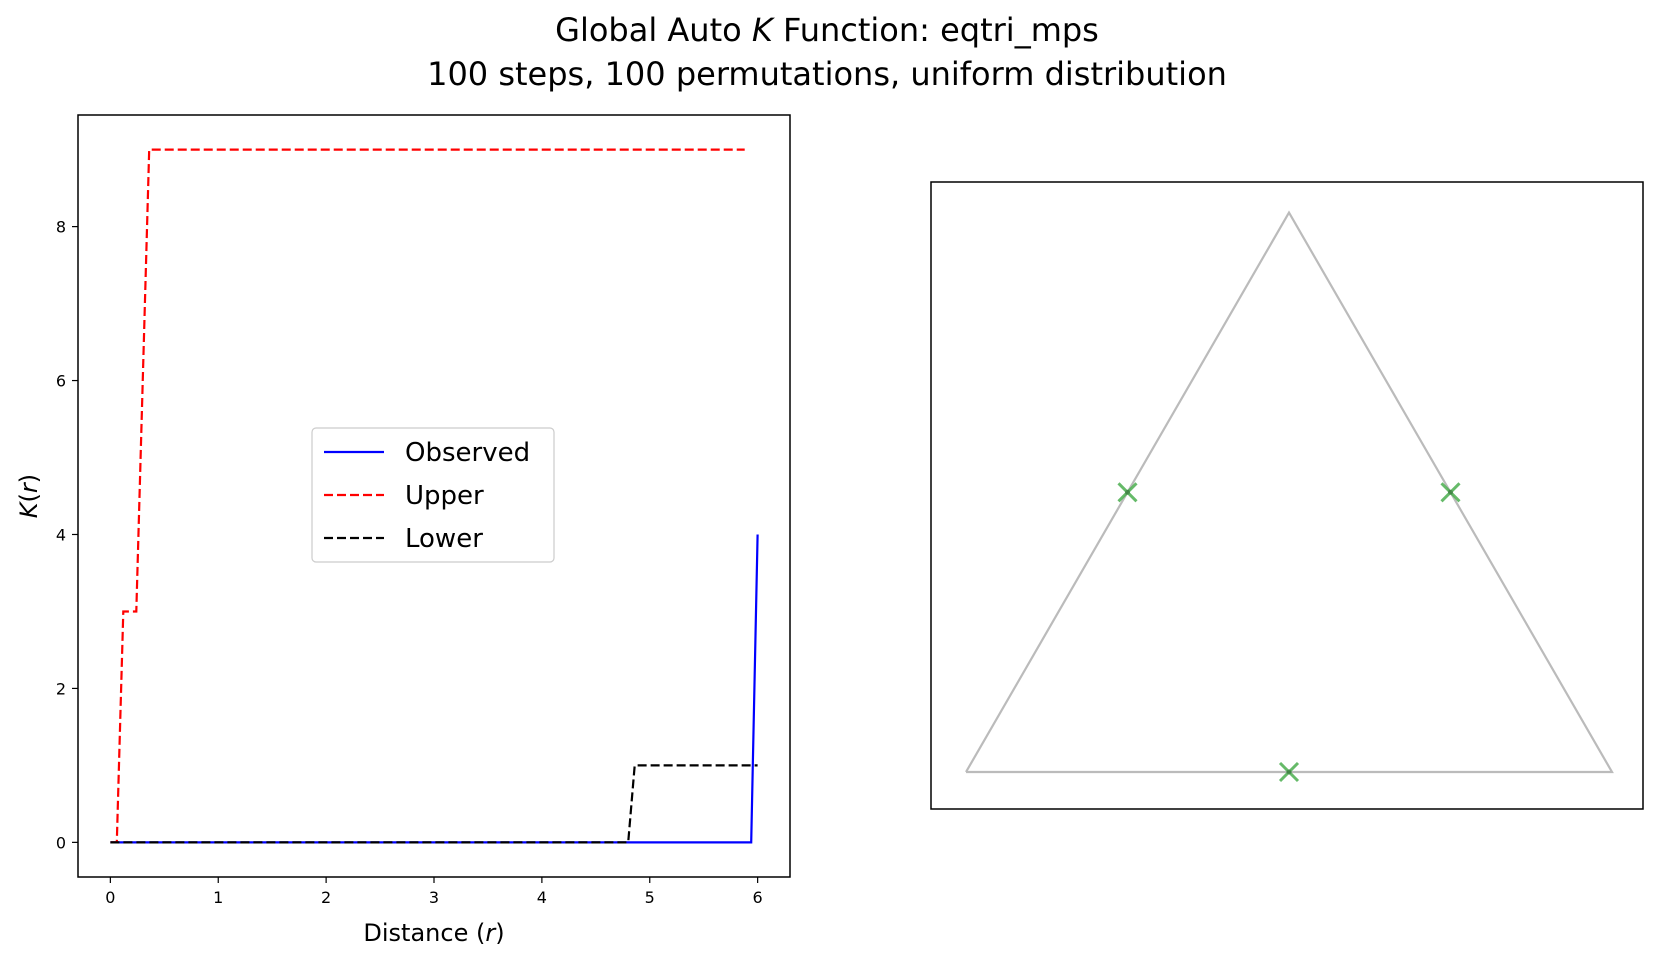 The image size is (1654, 960). I want to click on y-axis-label: K(r), so click(29, 496).